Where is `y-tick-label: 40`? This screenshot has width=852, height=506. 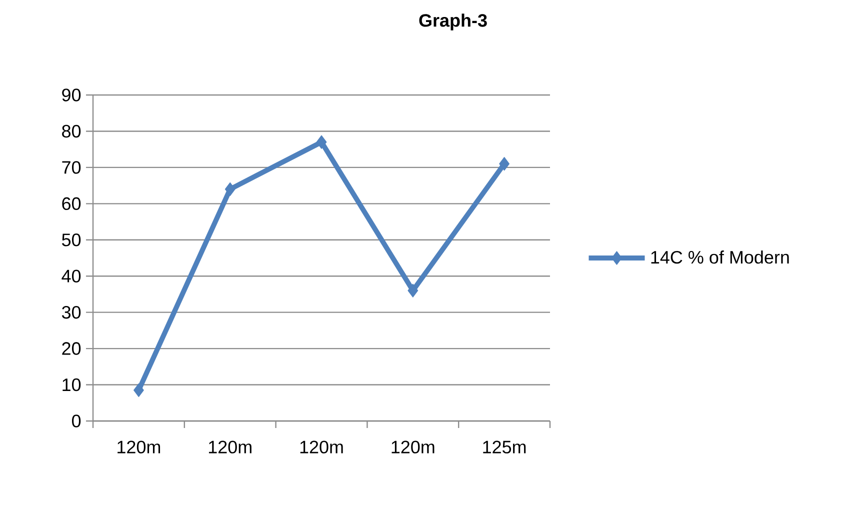 y-tick-label: 40 is located at coordinates (71, 276).